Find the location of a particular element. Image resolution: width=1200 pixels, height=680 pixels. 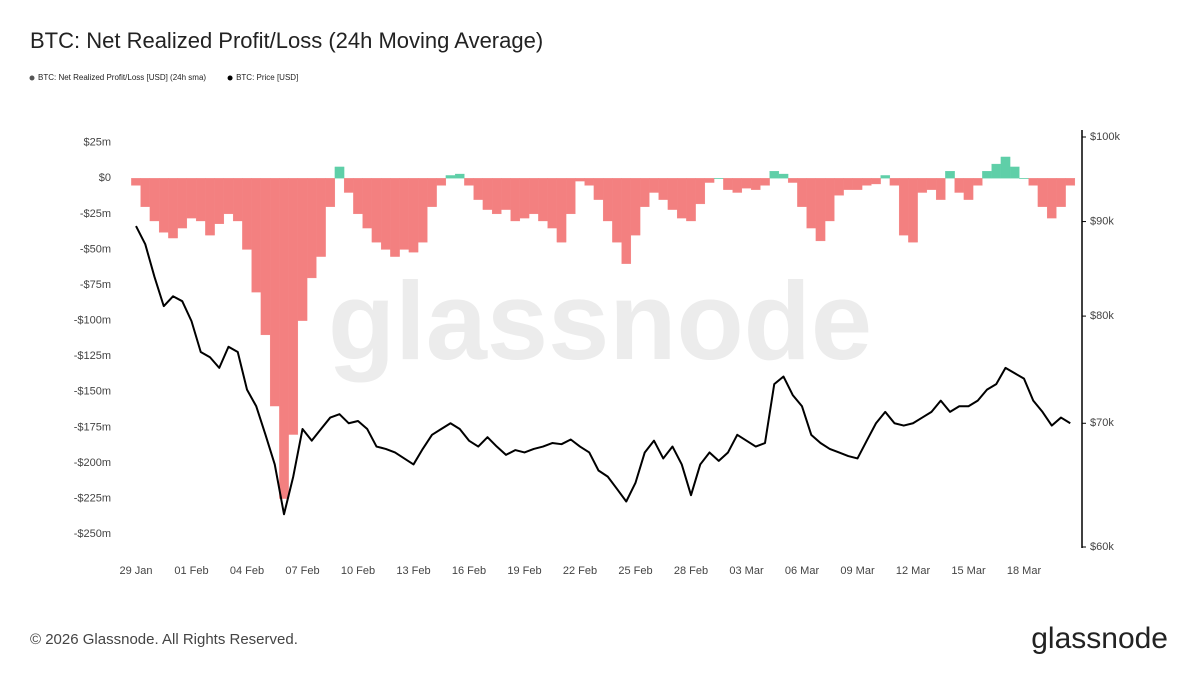

y2-tick-label: $90k is located at coordinates (1102, 221).